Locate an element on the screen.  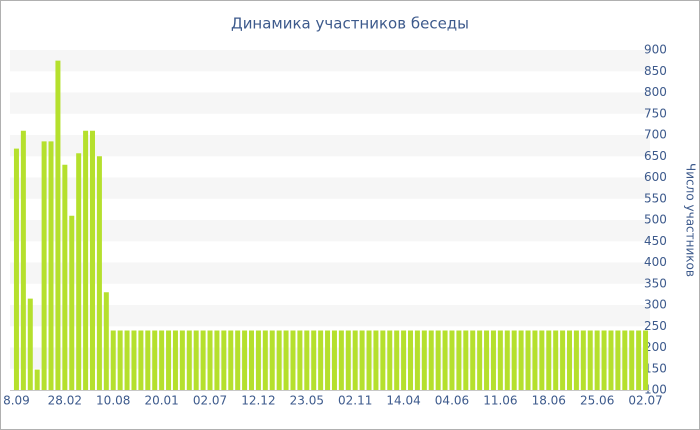
x-tick-label: 14.04 is located at coordinates (403, 401).